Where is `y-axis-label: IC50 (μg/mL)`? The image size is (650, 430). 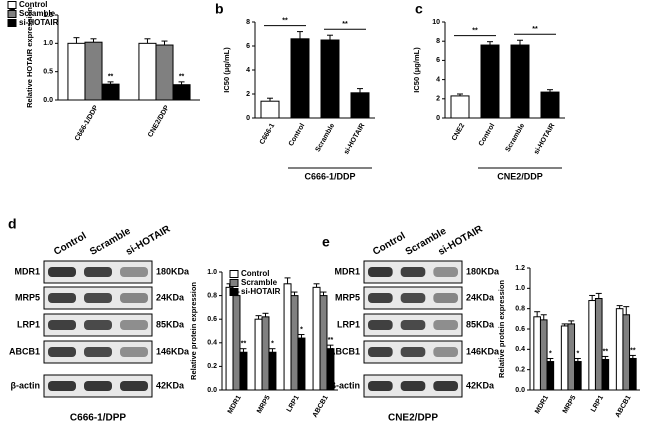 y-axis-label: IC50 (μg/mL) is located at coordinates (226, 70).